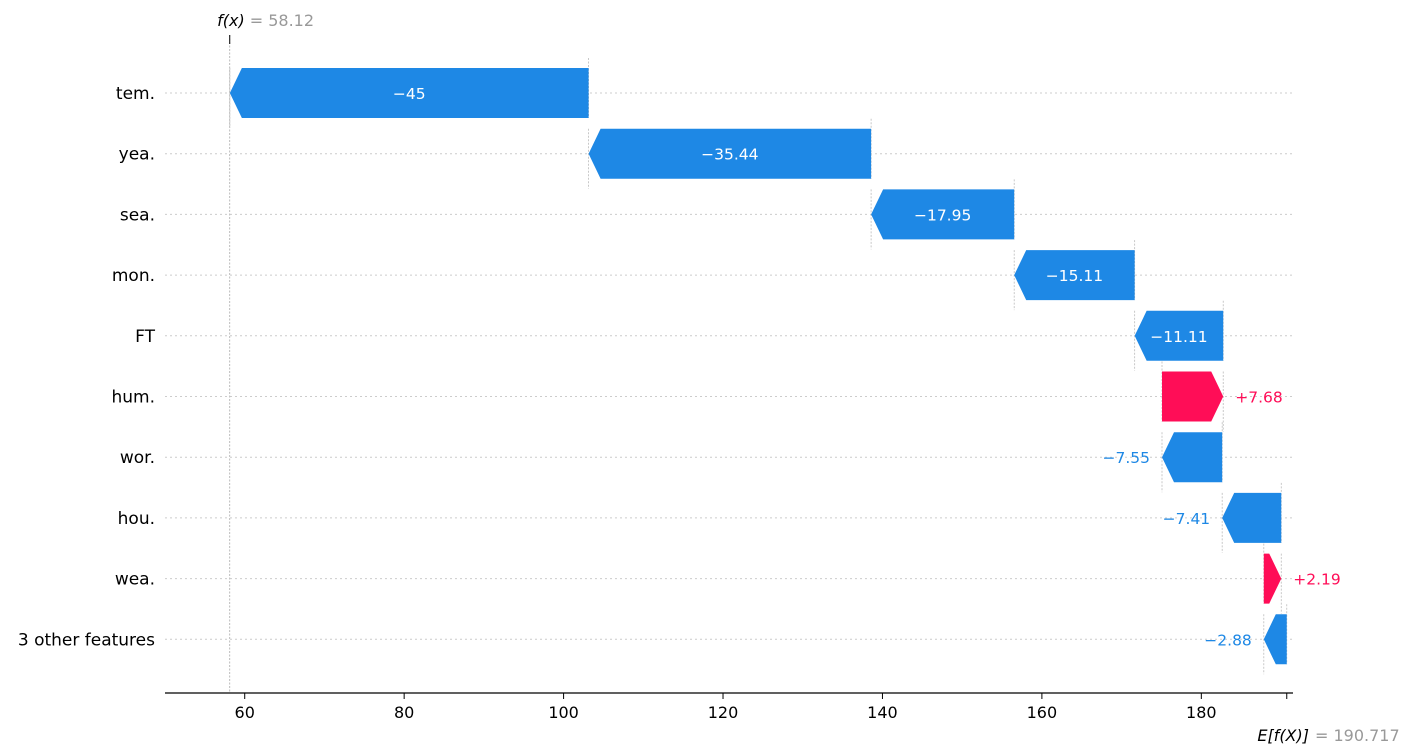 This screenshot has width=1411, height=754. What do you see at coordinates (145, 337) in the screenshot?
I see `feature-label: FT` at bounding box center [145, 337].